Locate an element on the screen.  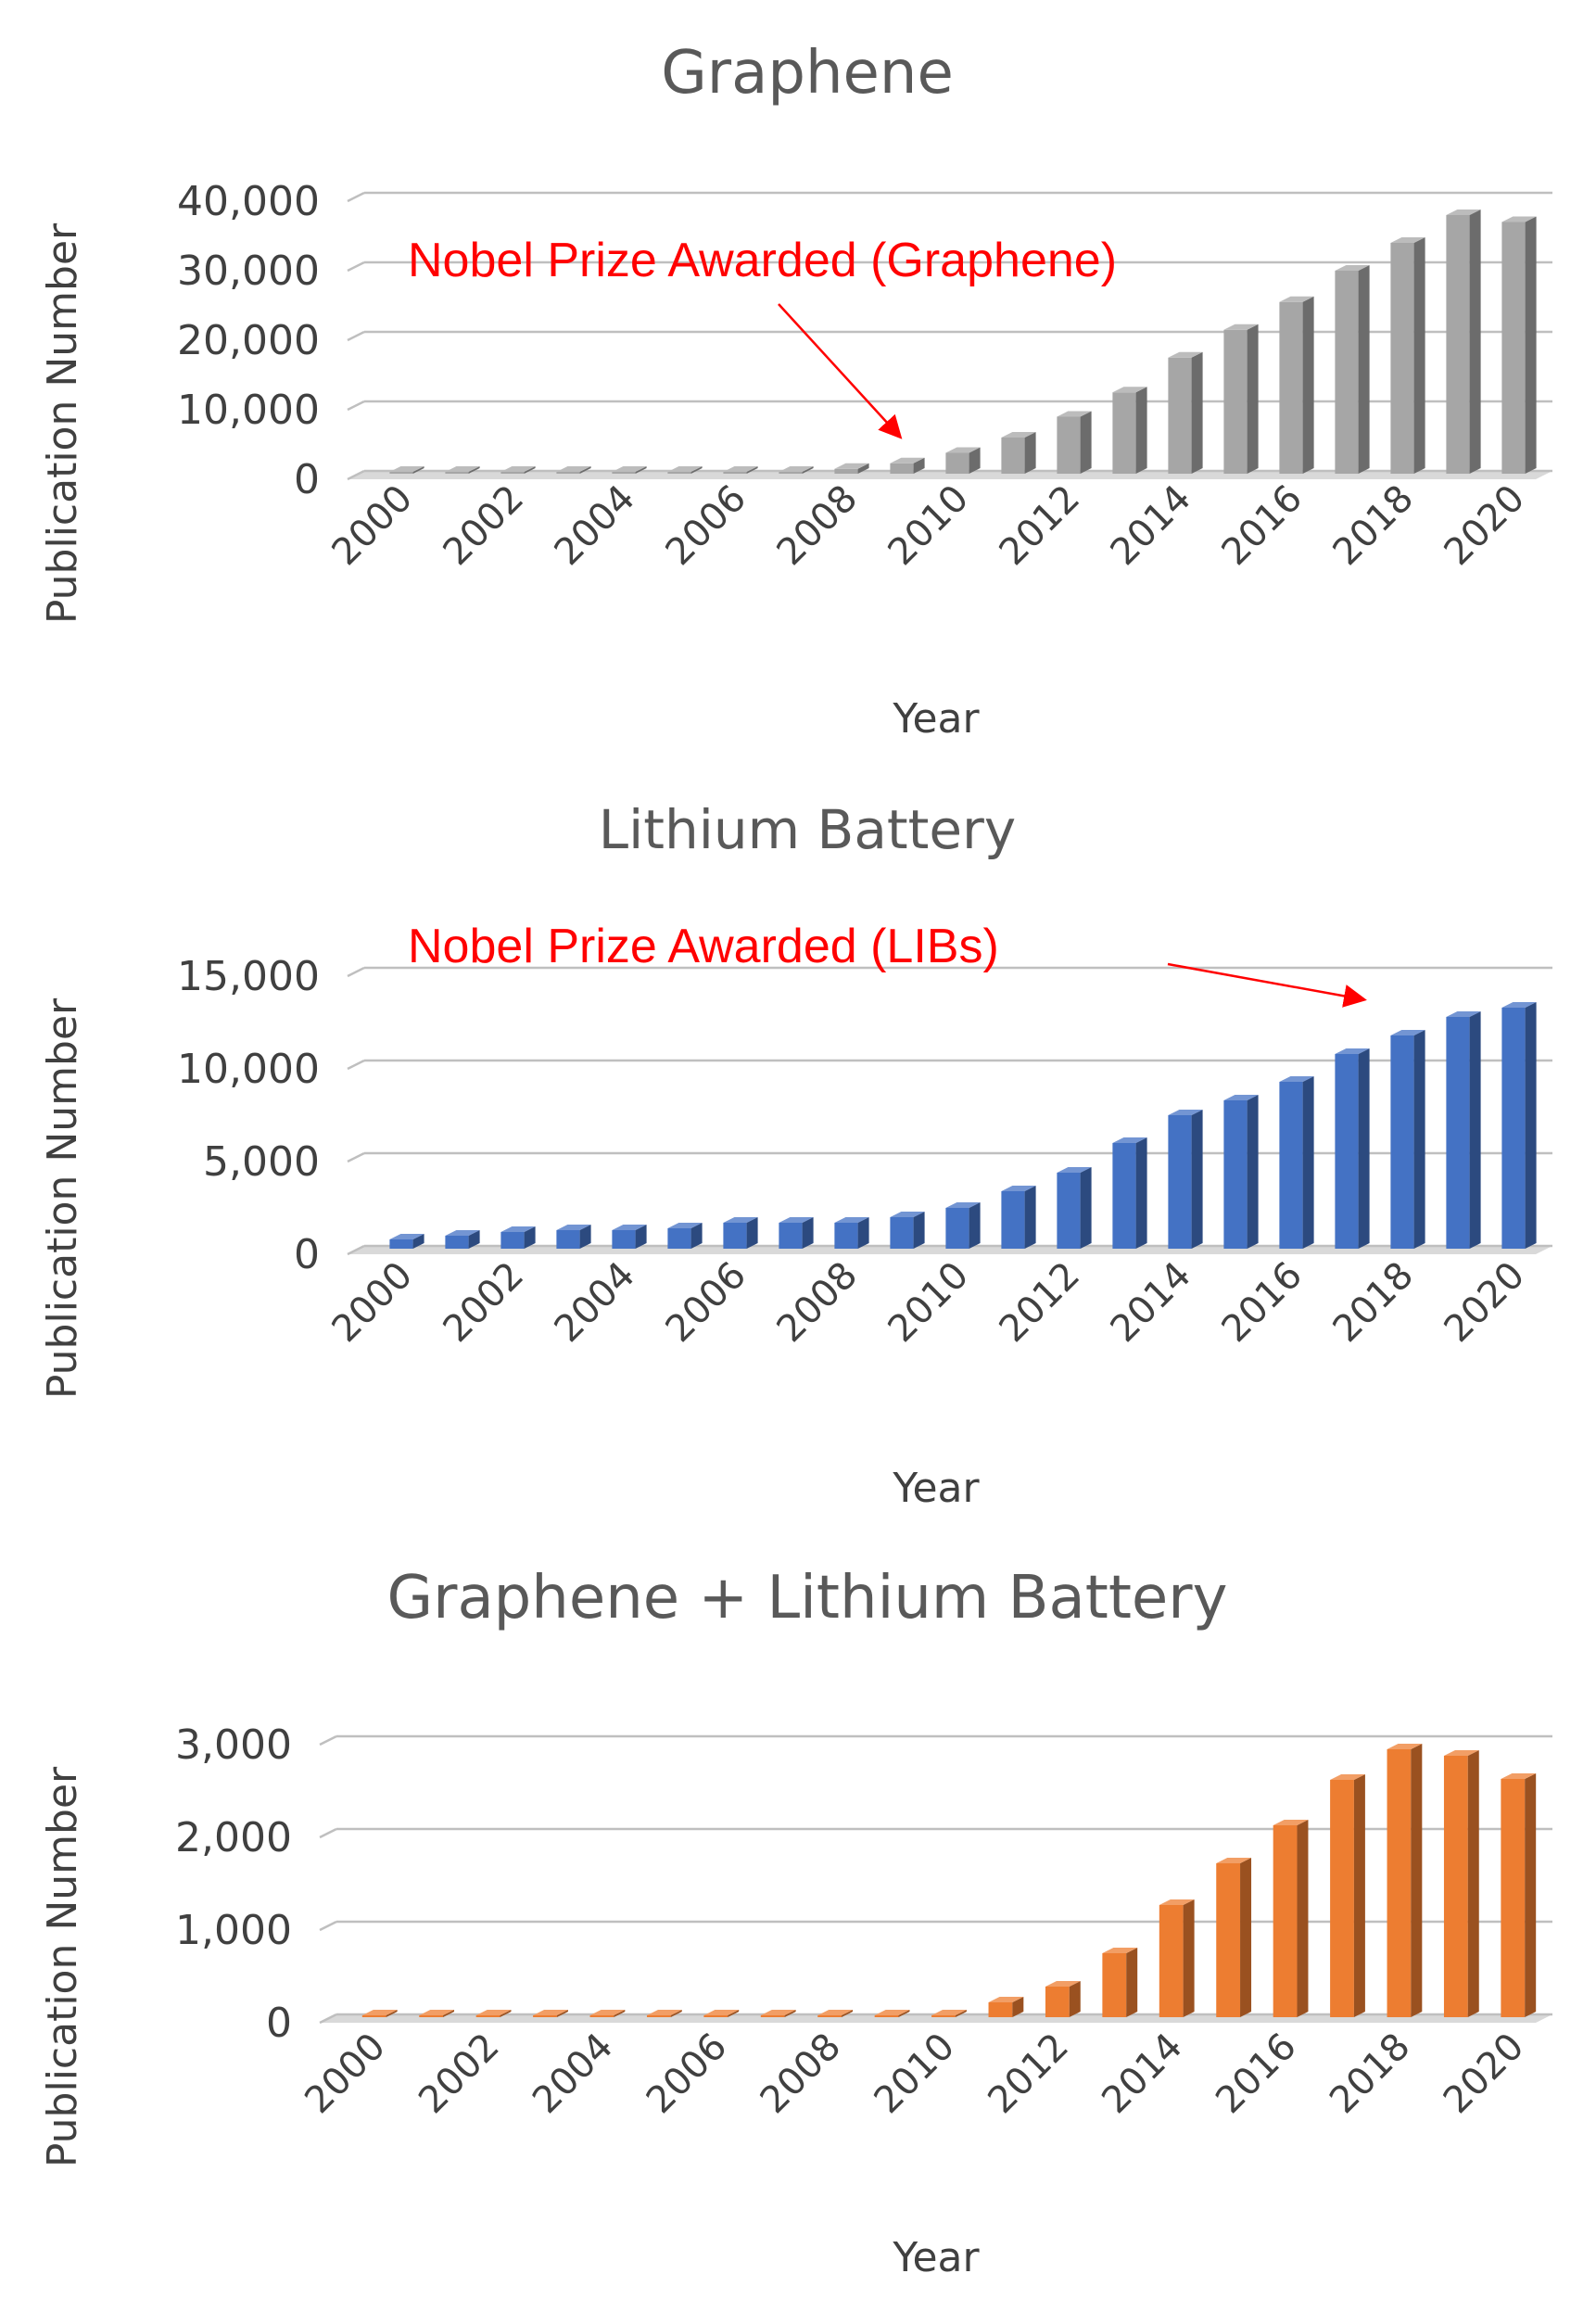
y-tick-label: 1,000 is located at coordinates (234, 1930).